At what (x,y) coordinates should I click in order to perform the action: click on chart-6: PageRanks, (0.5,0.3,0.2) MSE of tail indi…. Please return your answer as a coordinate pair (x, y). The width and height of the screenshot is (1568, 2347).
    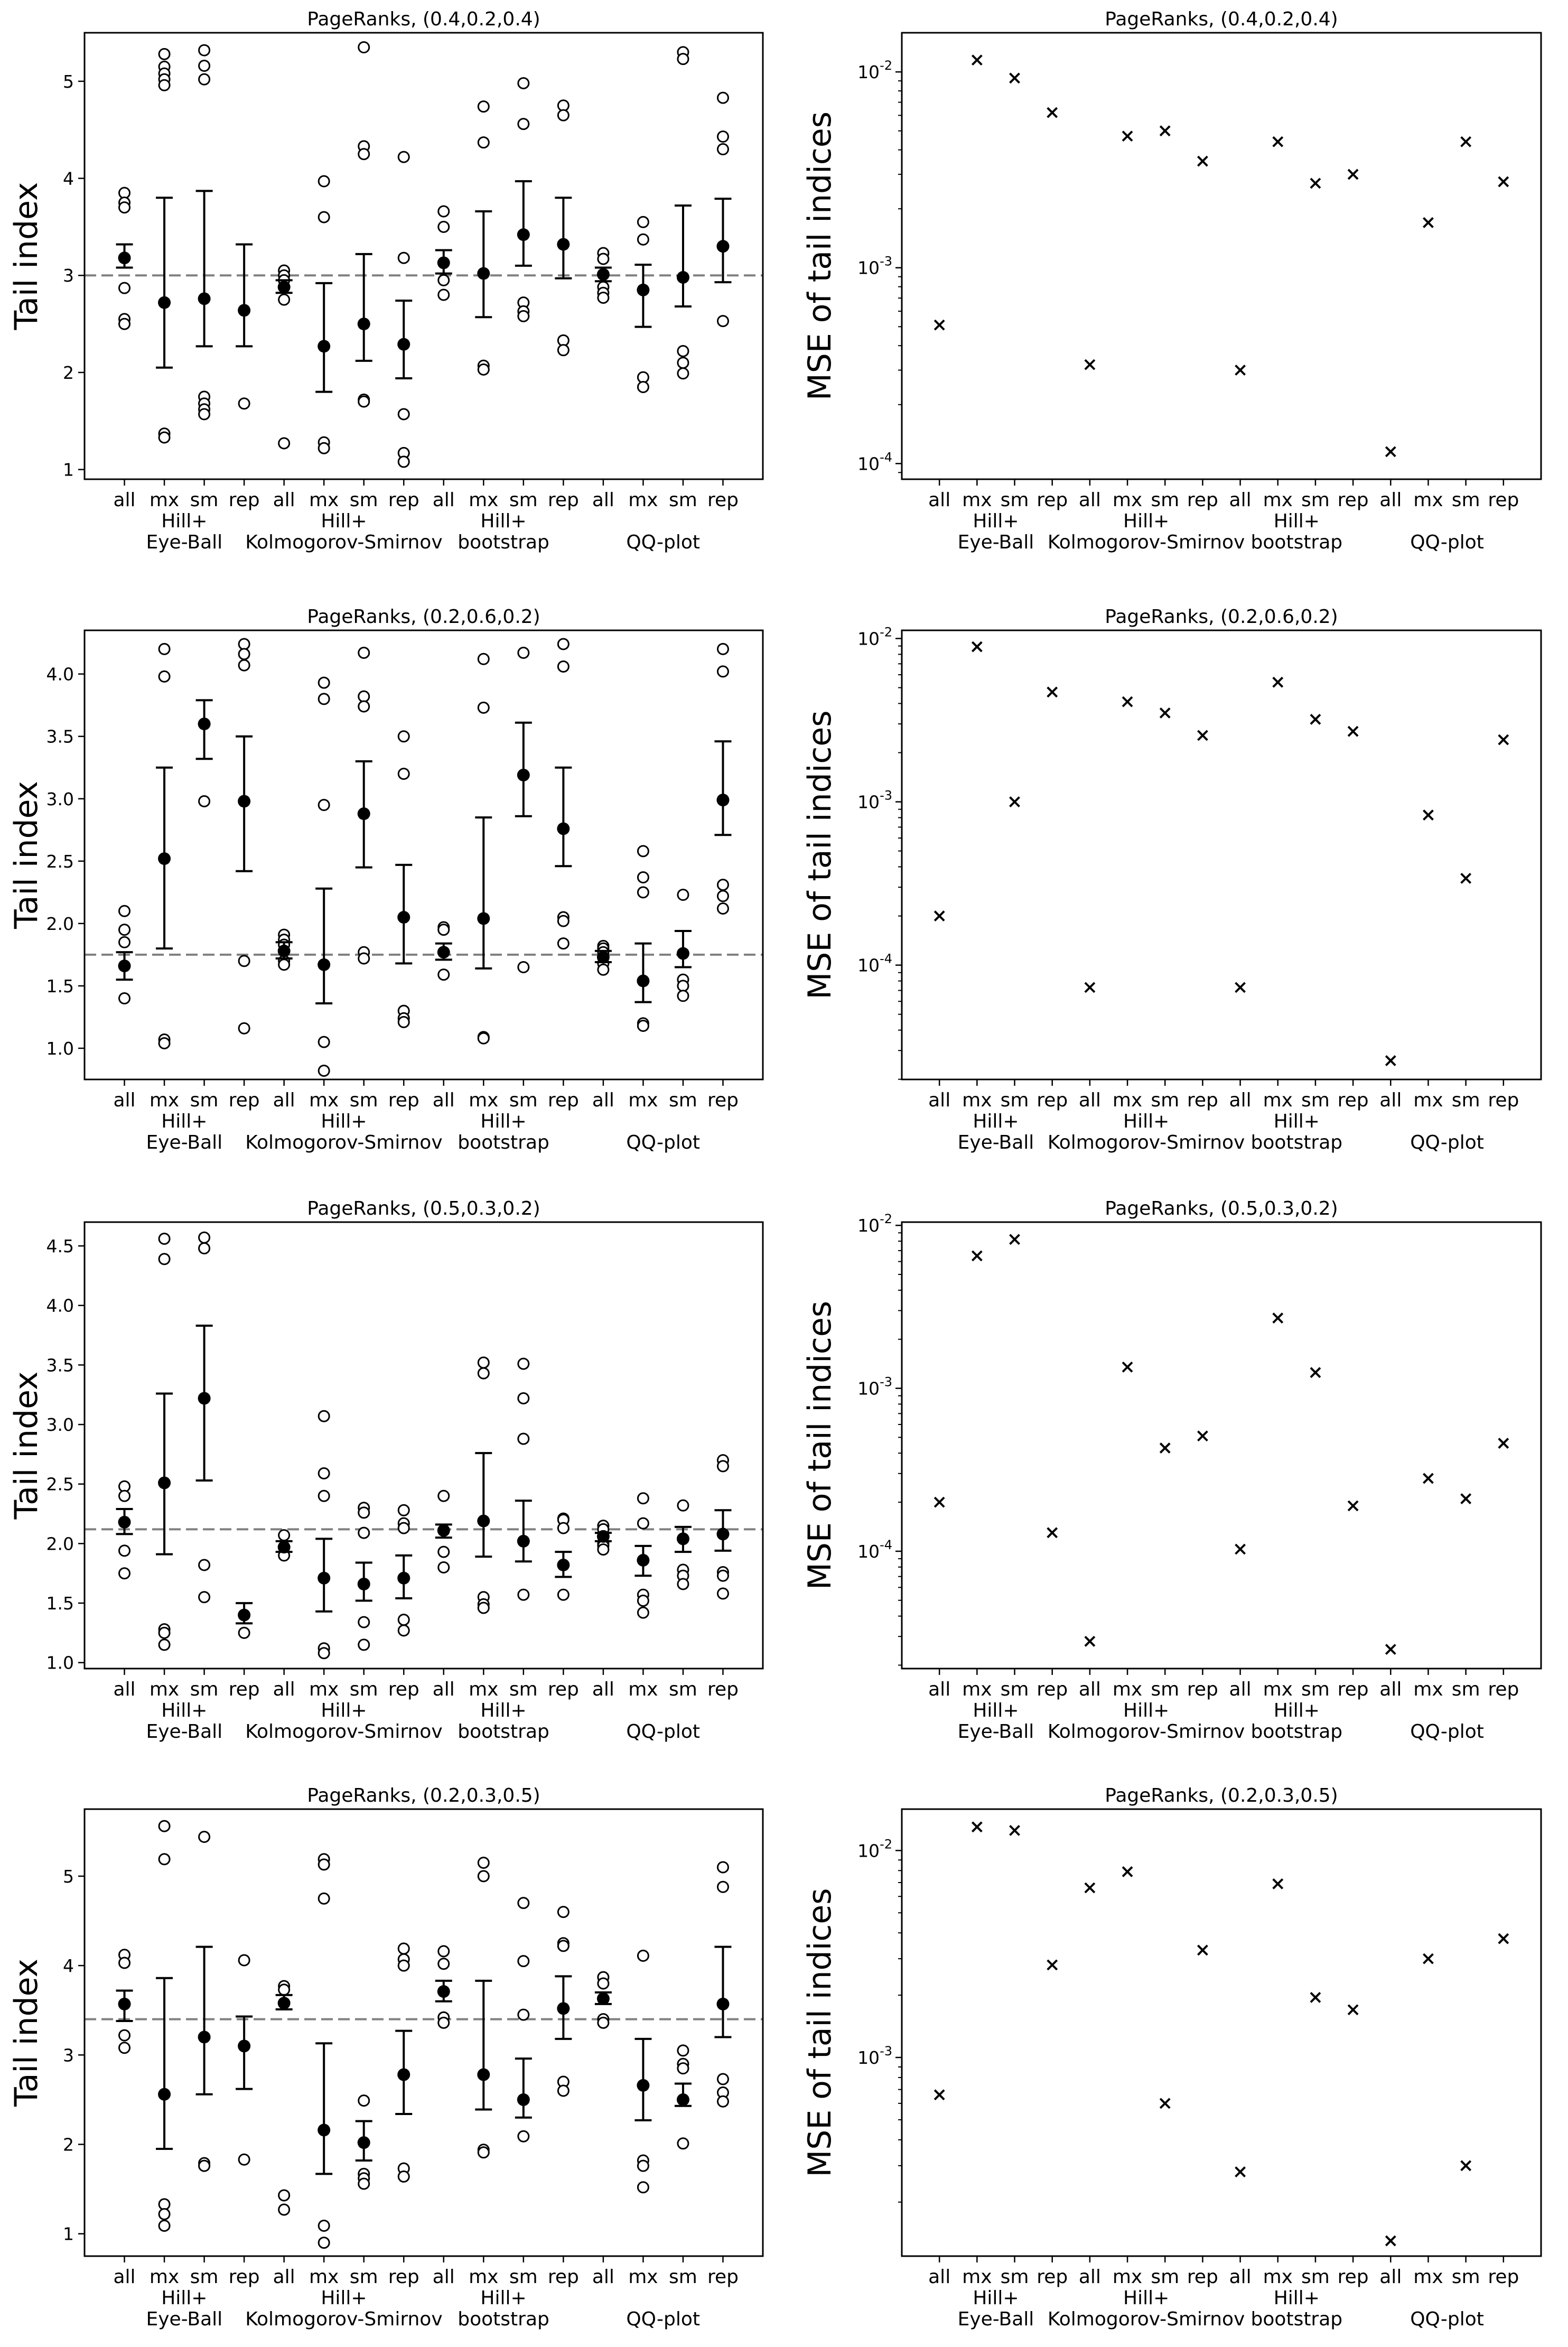
    Looking at the image, I should click on (1171, 1470).